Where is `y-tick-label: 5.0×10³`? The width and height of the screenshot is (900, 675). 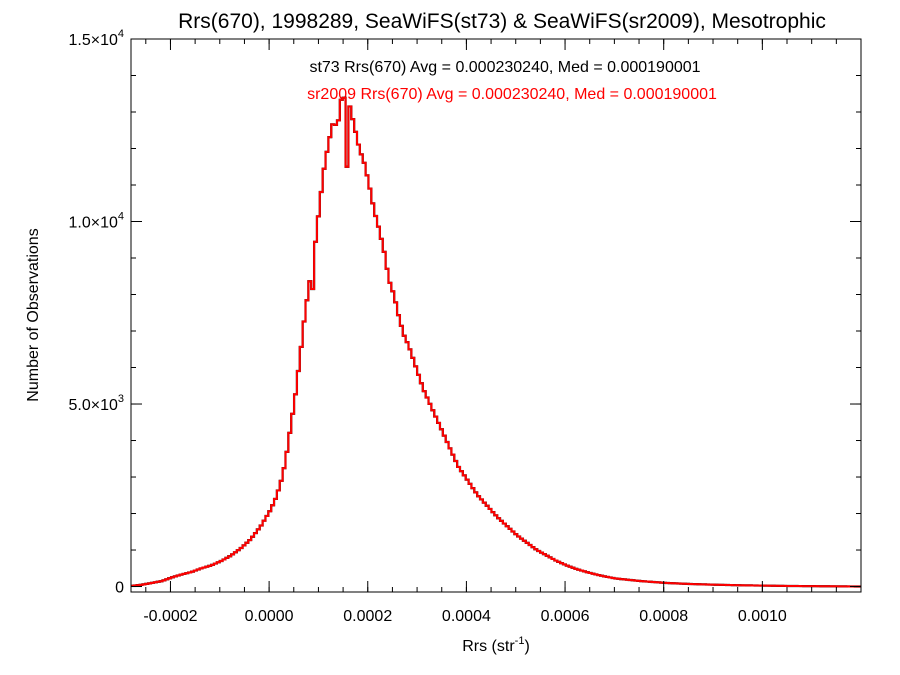
y-tick-label: 5.0×10³ is located at coordinates (96, 403).